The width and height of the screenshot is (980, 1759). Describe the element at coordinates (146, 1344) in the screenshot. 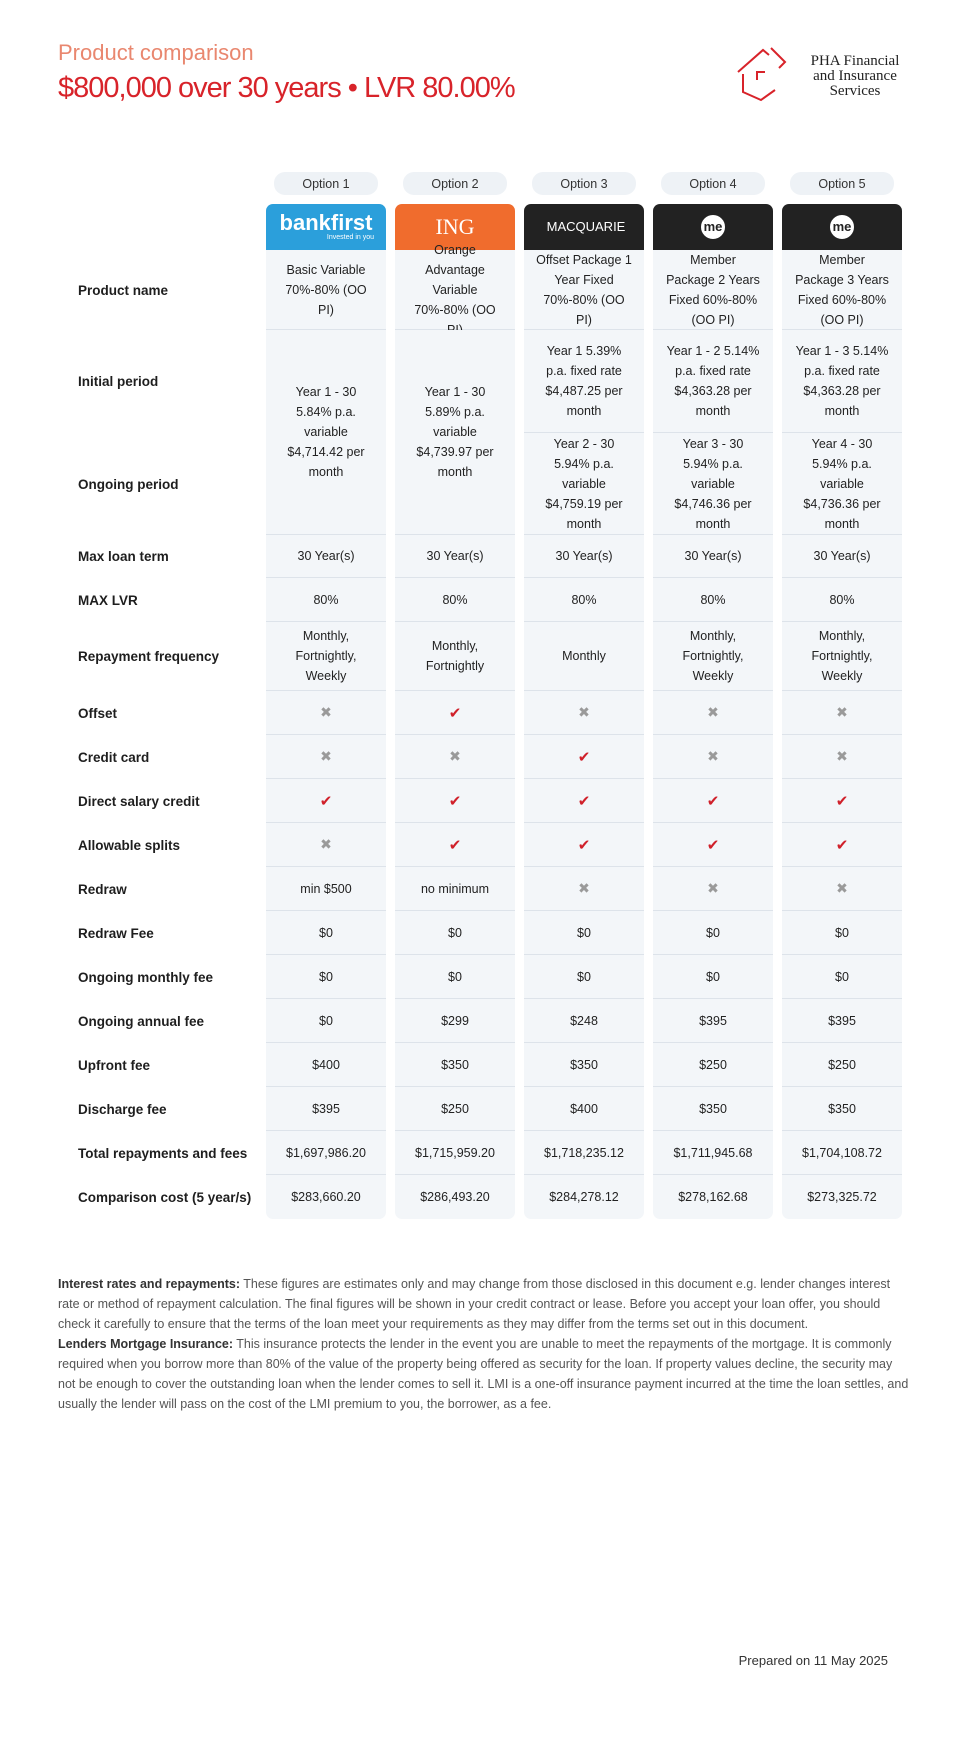

I see `note-heading: Lenders Mortgage Insurance:` at that location.